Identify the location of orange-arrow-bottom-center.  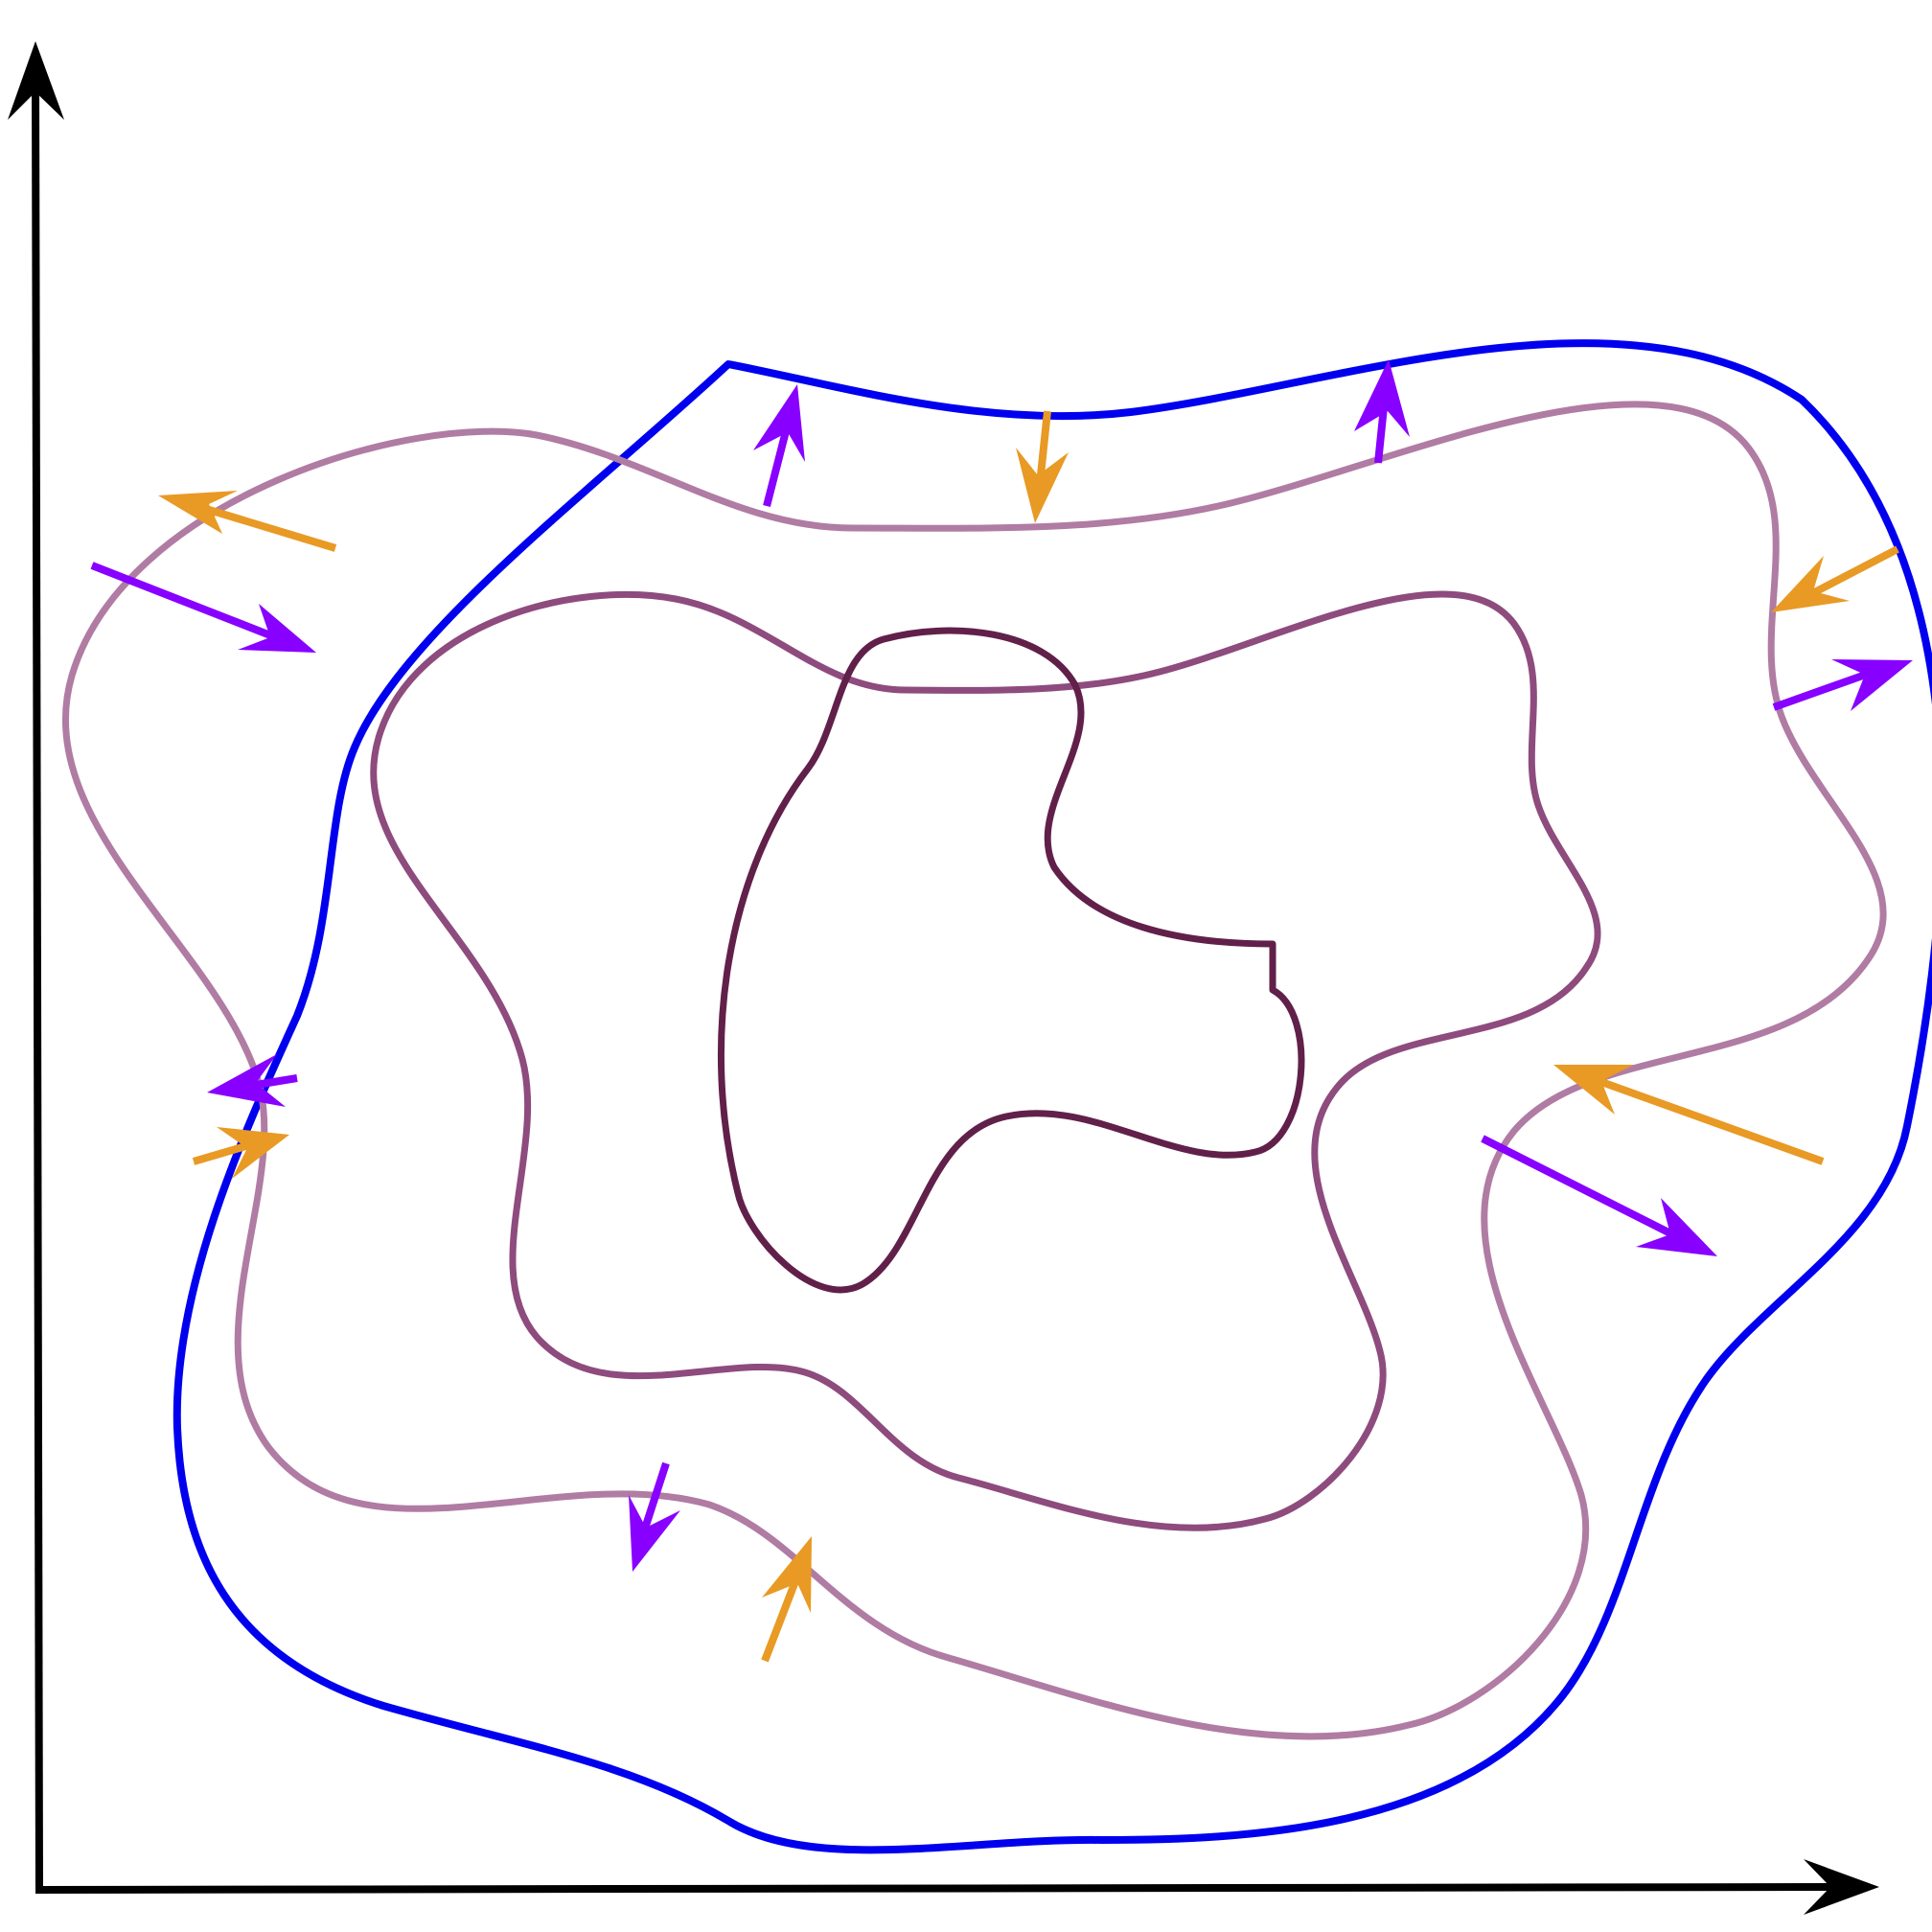
(780, 1621).